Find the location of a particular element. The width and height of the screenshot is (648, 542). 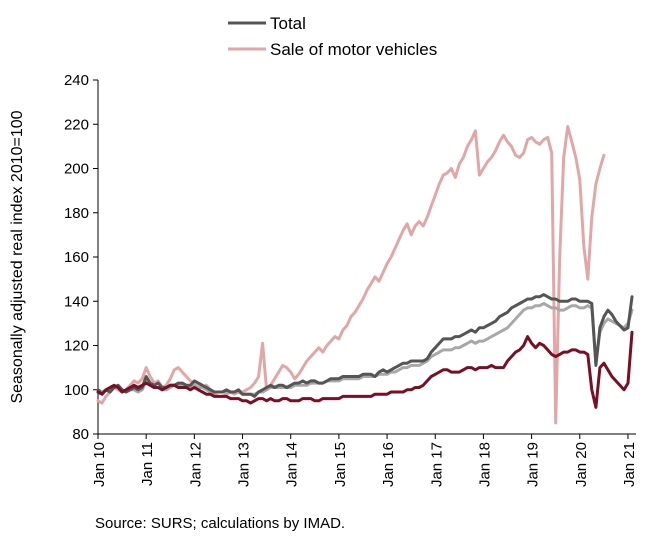

x-tick-label: Jan 12 is located at coordinates (195, 464).